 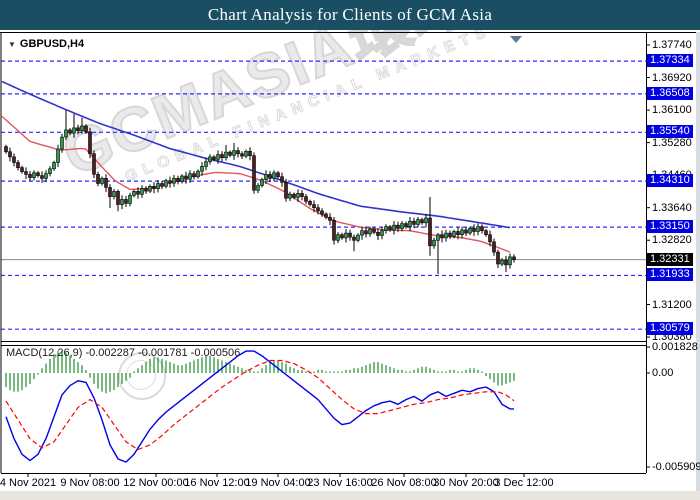 What do you see at coordinates (350, 495) in the screenshot?
I see `bottom-strip` at bounding box center [350, 495].